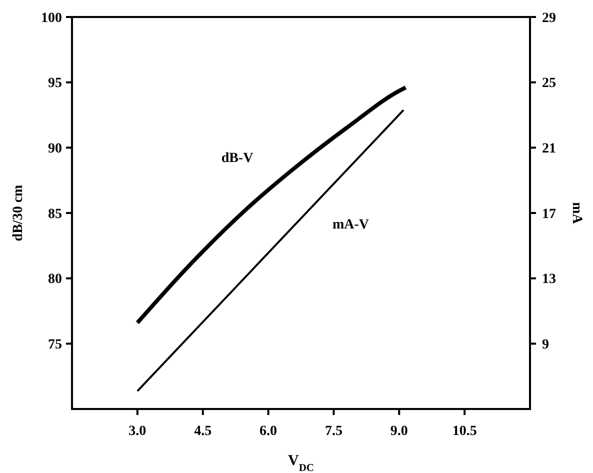 This screenshot has width=593, height=473. What do you see at coordinates (301, 463) in the screenshot?
I see `x-axis-title: V$_{DC}$` at bounding box center [301, 463].